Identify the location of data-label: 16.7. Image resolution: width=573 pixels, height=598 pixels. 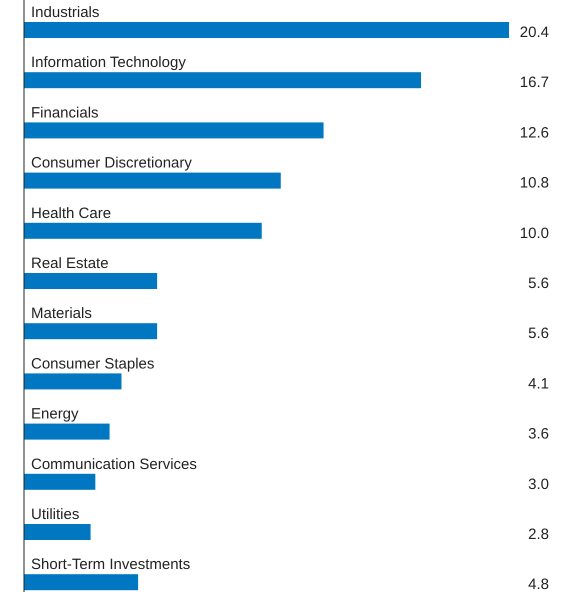
(534, 83).